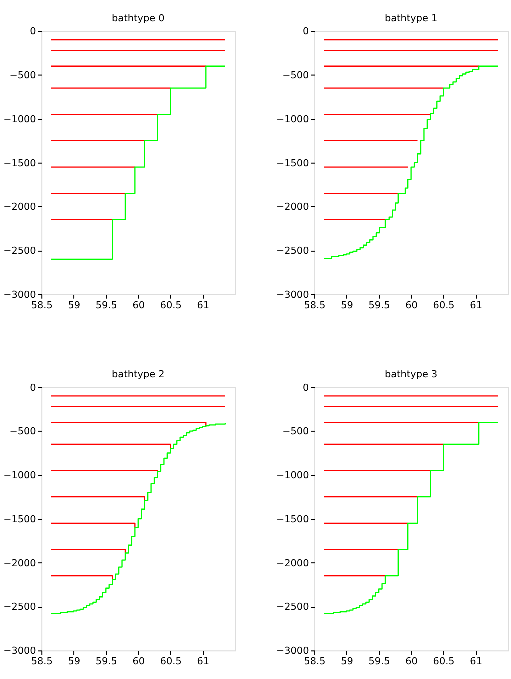 The width and height of the screenshot is (511, 679). What do you see at coordinates (411, 375) in the screenshot?
I see `chart-title: bathtype 3` at bounding box center [411, 375].